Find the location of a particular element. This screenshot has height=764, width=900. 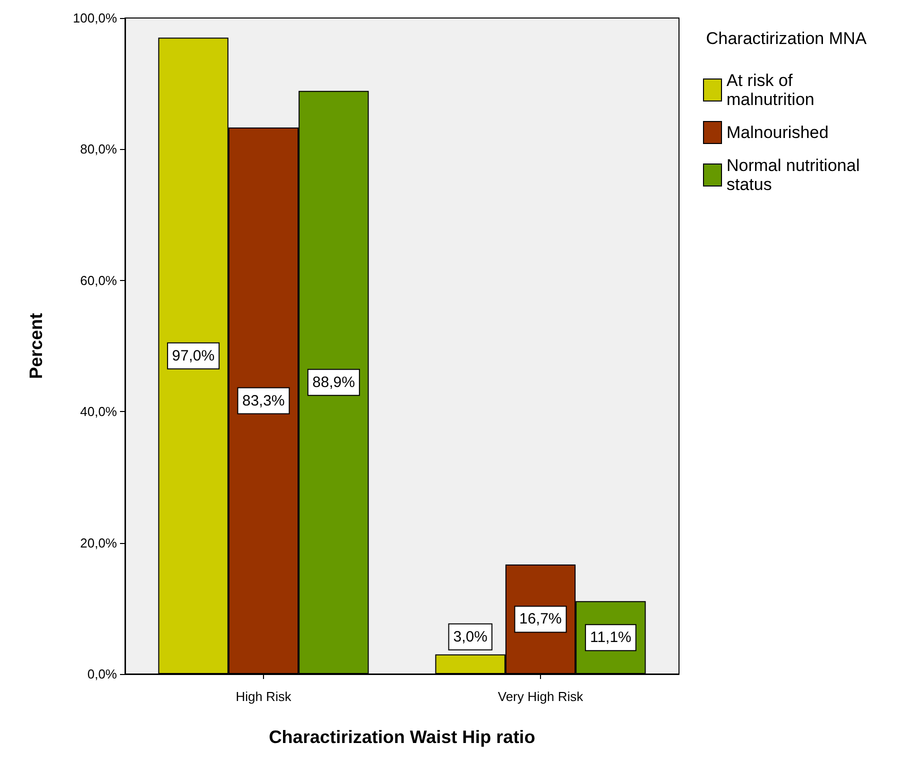

y-tick-label: 80,0% is located at coordinates (99, 149).